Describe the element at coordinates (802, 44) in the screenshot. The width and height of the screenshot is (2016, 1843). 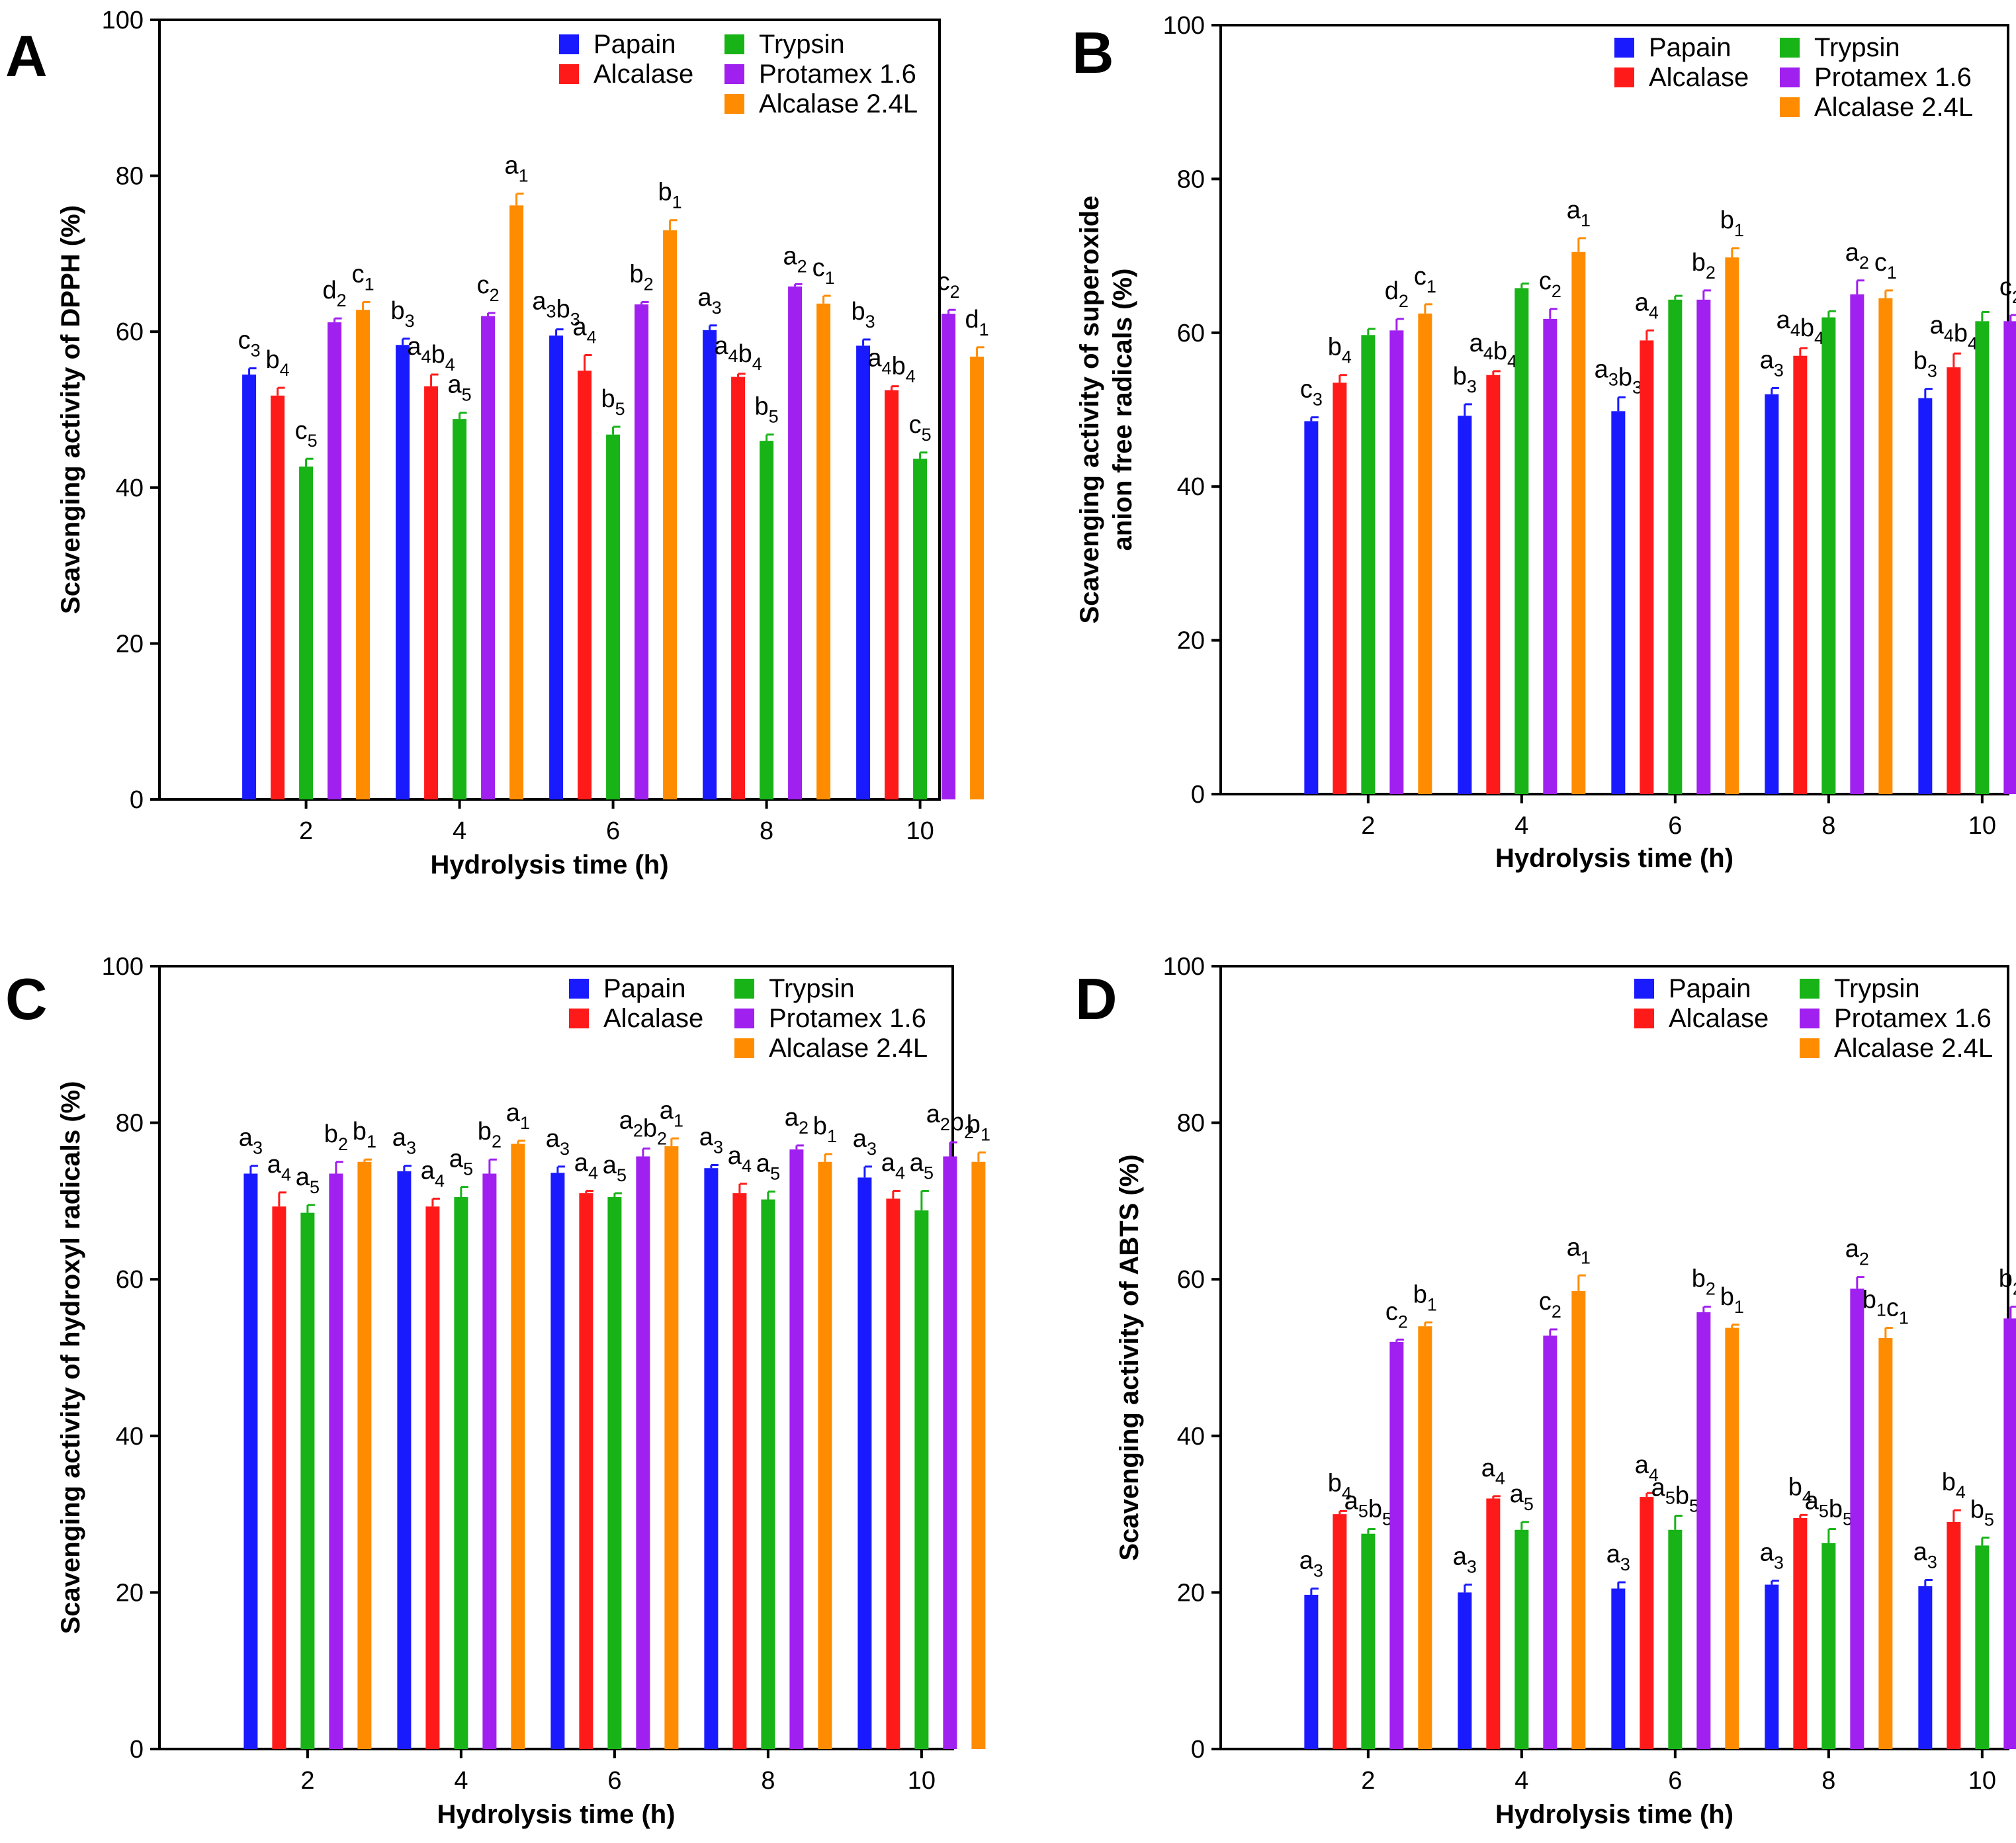
I see `legend-label: Trypsin` at that location.